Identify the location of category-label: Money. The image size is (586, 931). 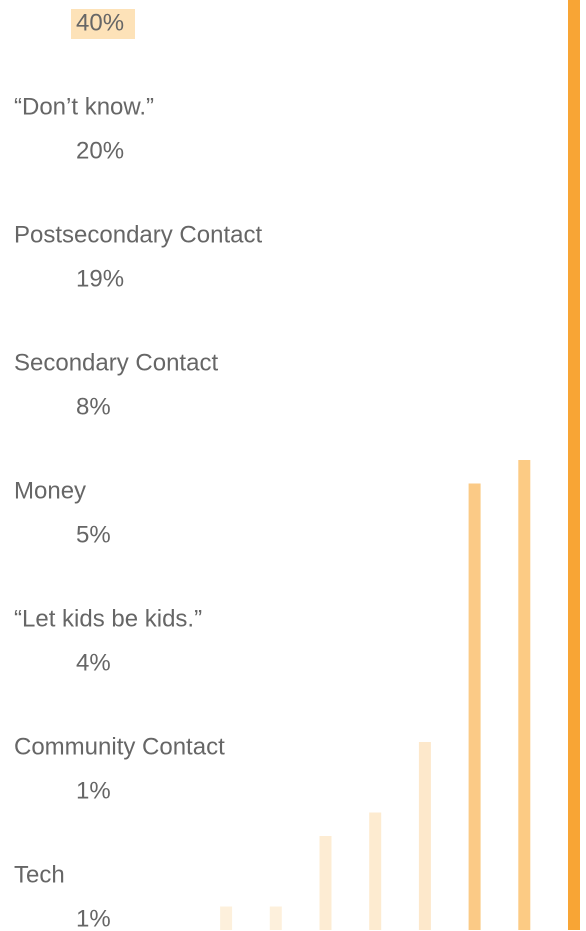
(50, 490).